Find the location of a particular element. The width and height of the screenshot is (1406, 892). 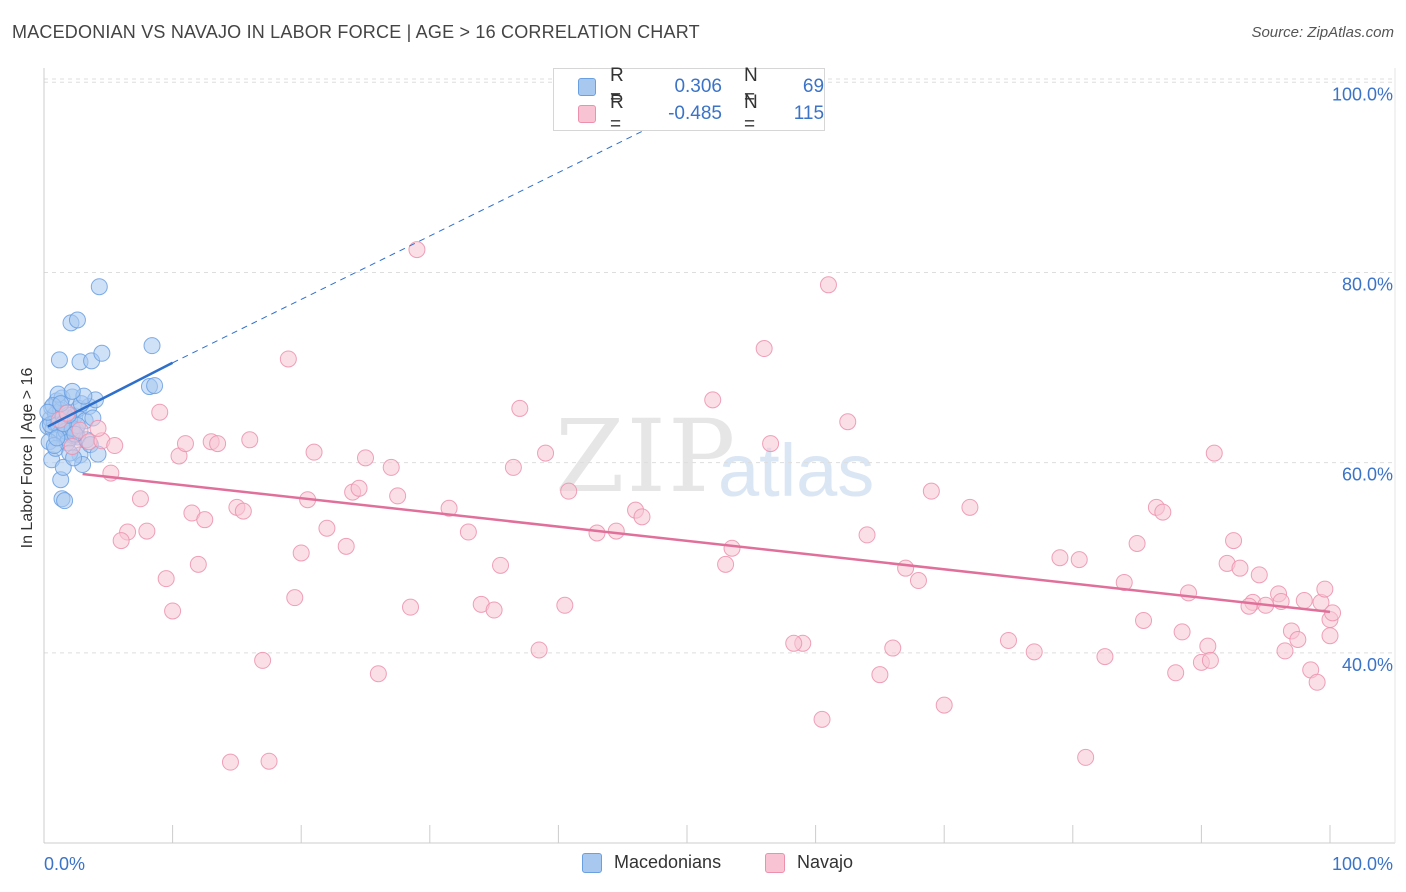

macedonians-trend-extension is located at coordinates (462, 220).